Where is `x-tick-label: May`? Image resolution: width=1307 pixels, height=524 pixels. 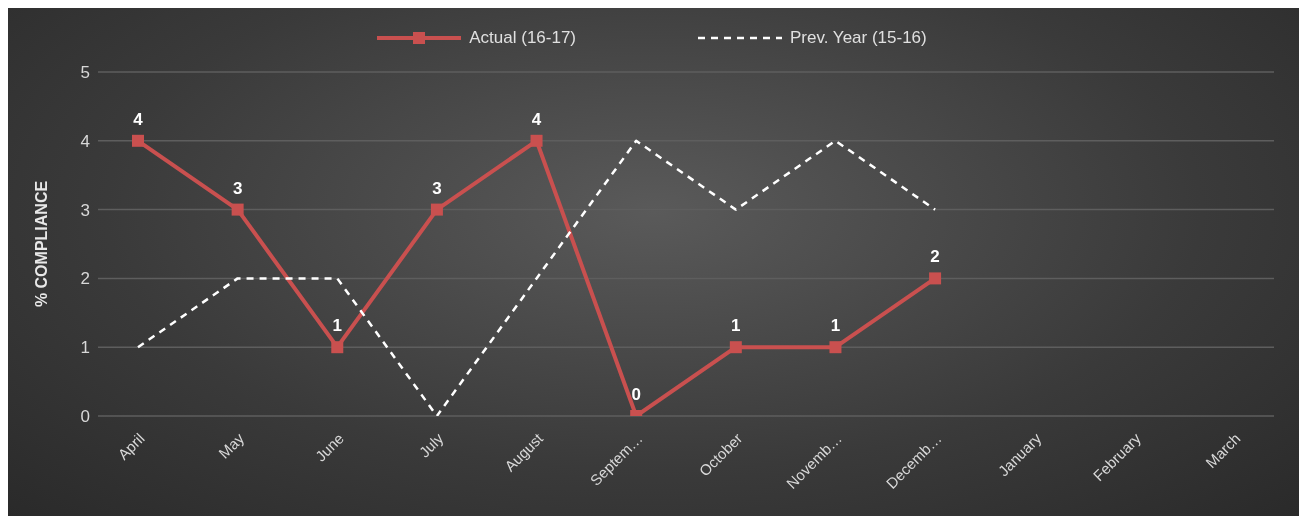
x-tick-label: May is located at coordinates (231, 445).